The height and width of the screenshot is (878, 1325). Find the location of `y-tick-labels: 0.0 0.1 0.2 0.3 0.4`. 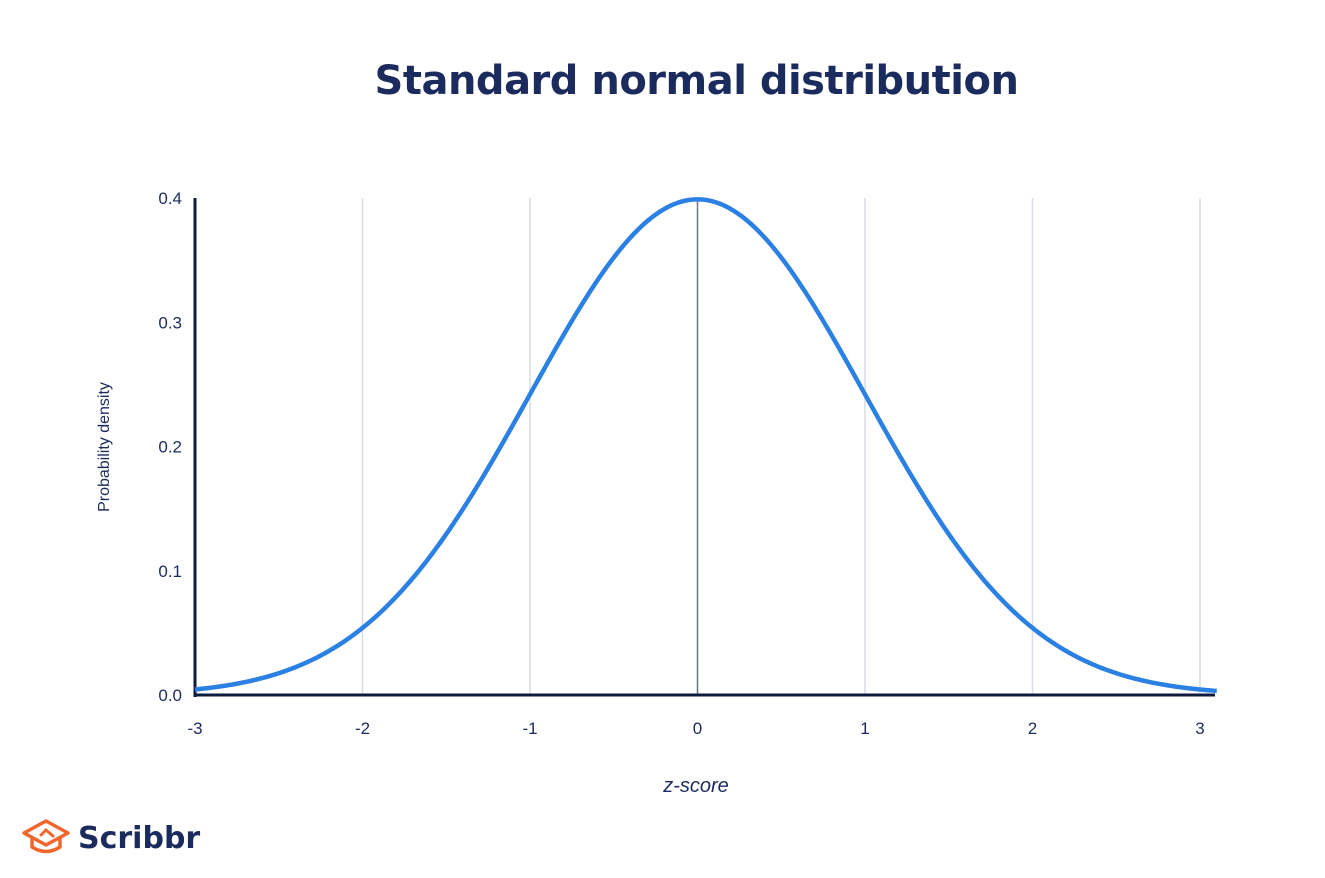

y-tick-labels: 0.0 0.1 0.2 0.3 0.4 is located at coordinates (170, 447).